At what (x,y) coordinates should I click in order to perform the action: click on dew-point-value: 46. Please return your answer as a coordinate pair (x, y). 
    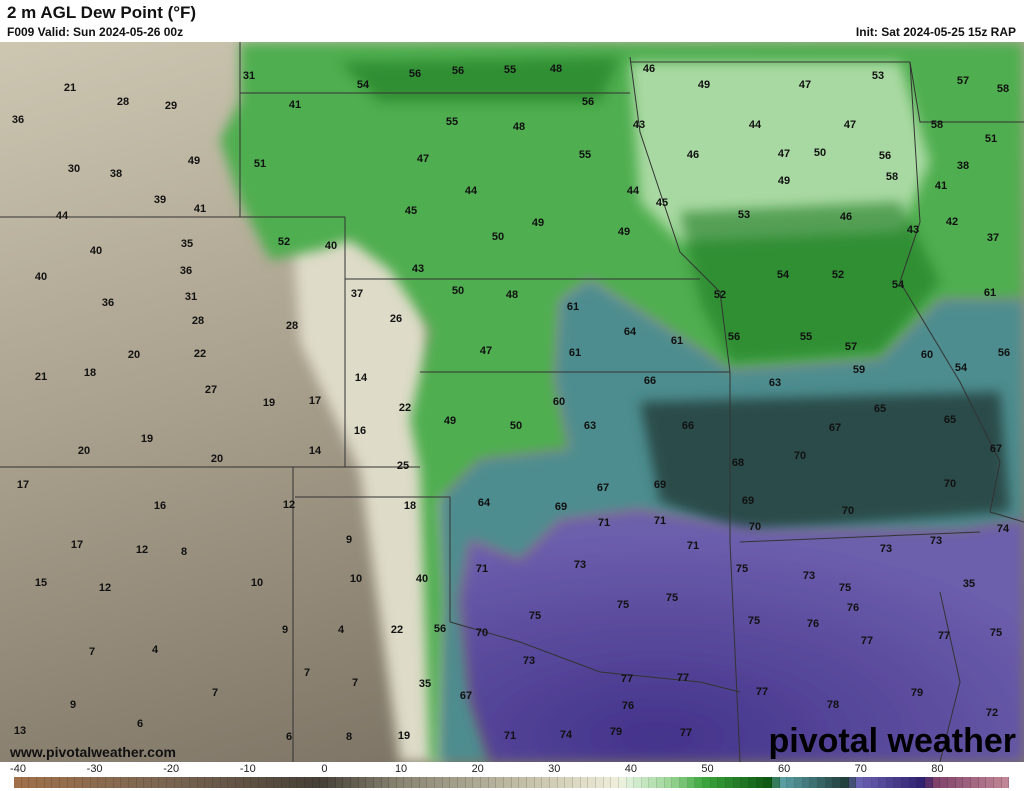
    Looking at the image, I should click on (649, 69).